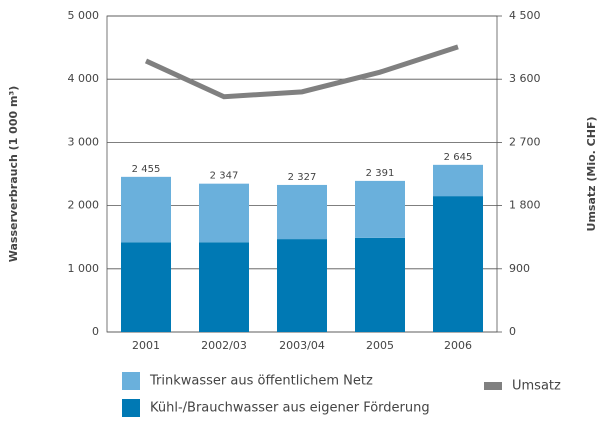 Image resolution: width=601 pixels, height=427 pixels. Describe the element at coordinates (591, 174) in the screenshot. I see `y2-axis-label: Umsatz (Mio. CHF)` at that location.